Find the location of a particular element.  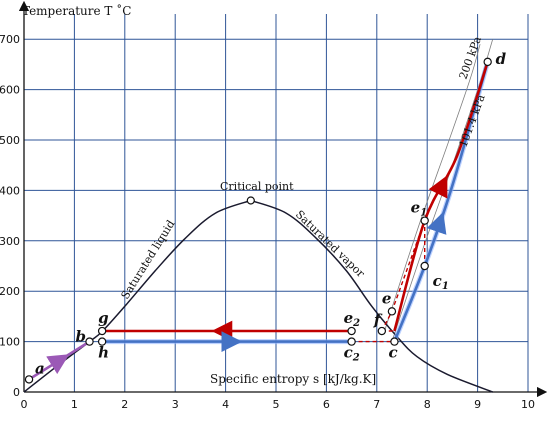

saturated-liquid-label: Saturated liquid is located at coordinates (148, 260).